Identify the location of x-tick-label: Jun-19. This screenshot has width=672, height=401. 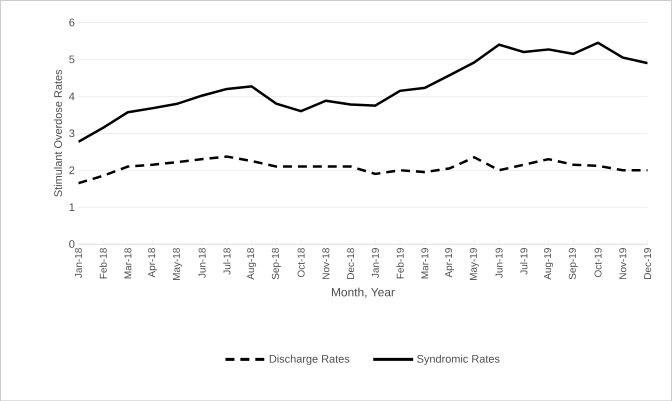
(499, 263).